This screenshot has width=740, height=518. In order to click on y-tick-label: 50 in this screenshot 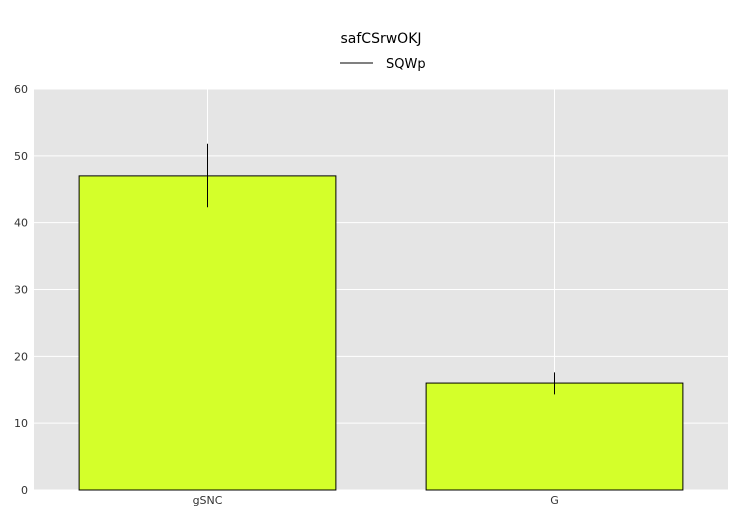, I will do `click(21, 156)`.